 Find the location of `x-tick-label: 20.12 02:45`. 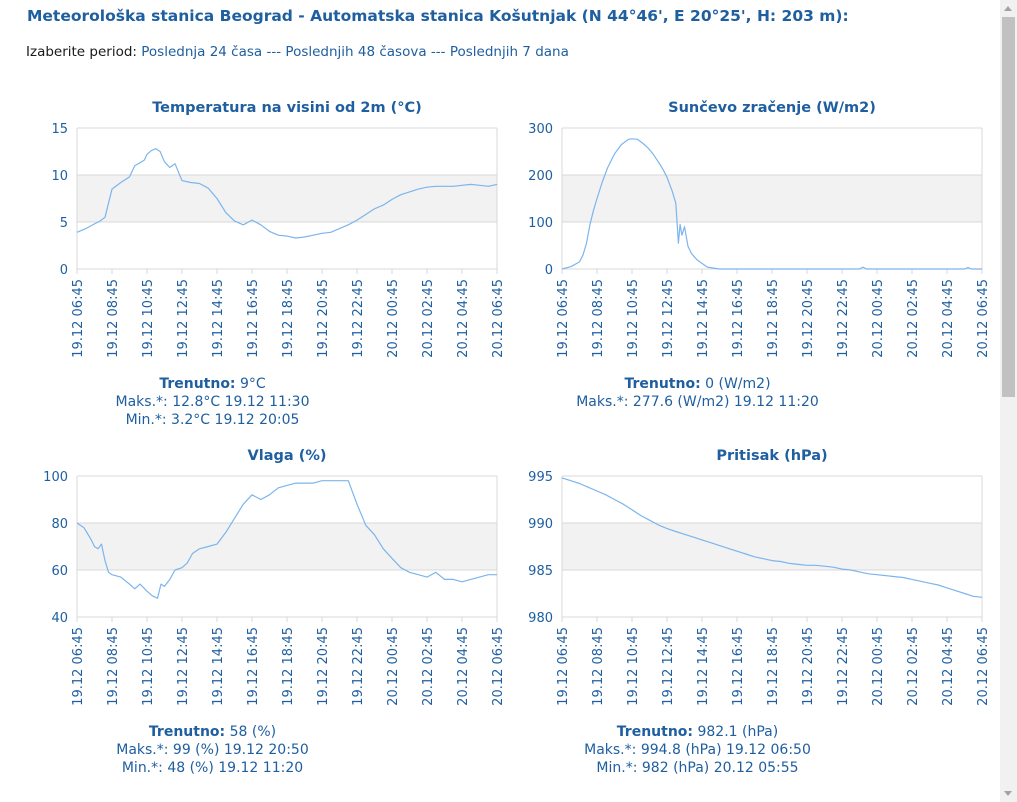

x-tick-label: 20.12 02:45 is located at coordinates (913, 318).